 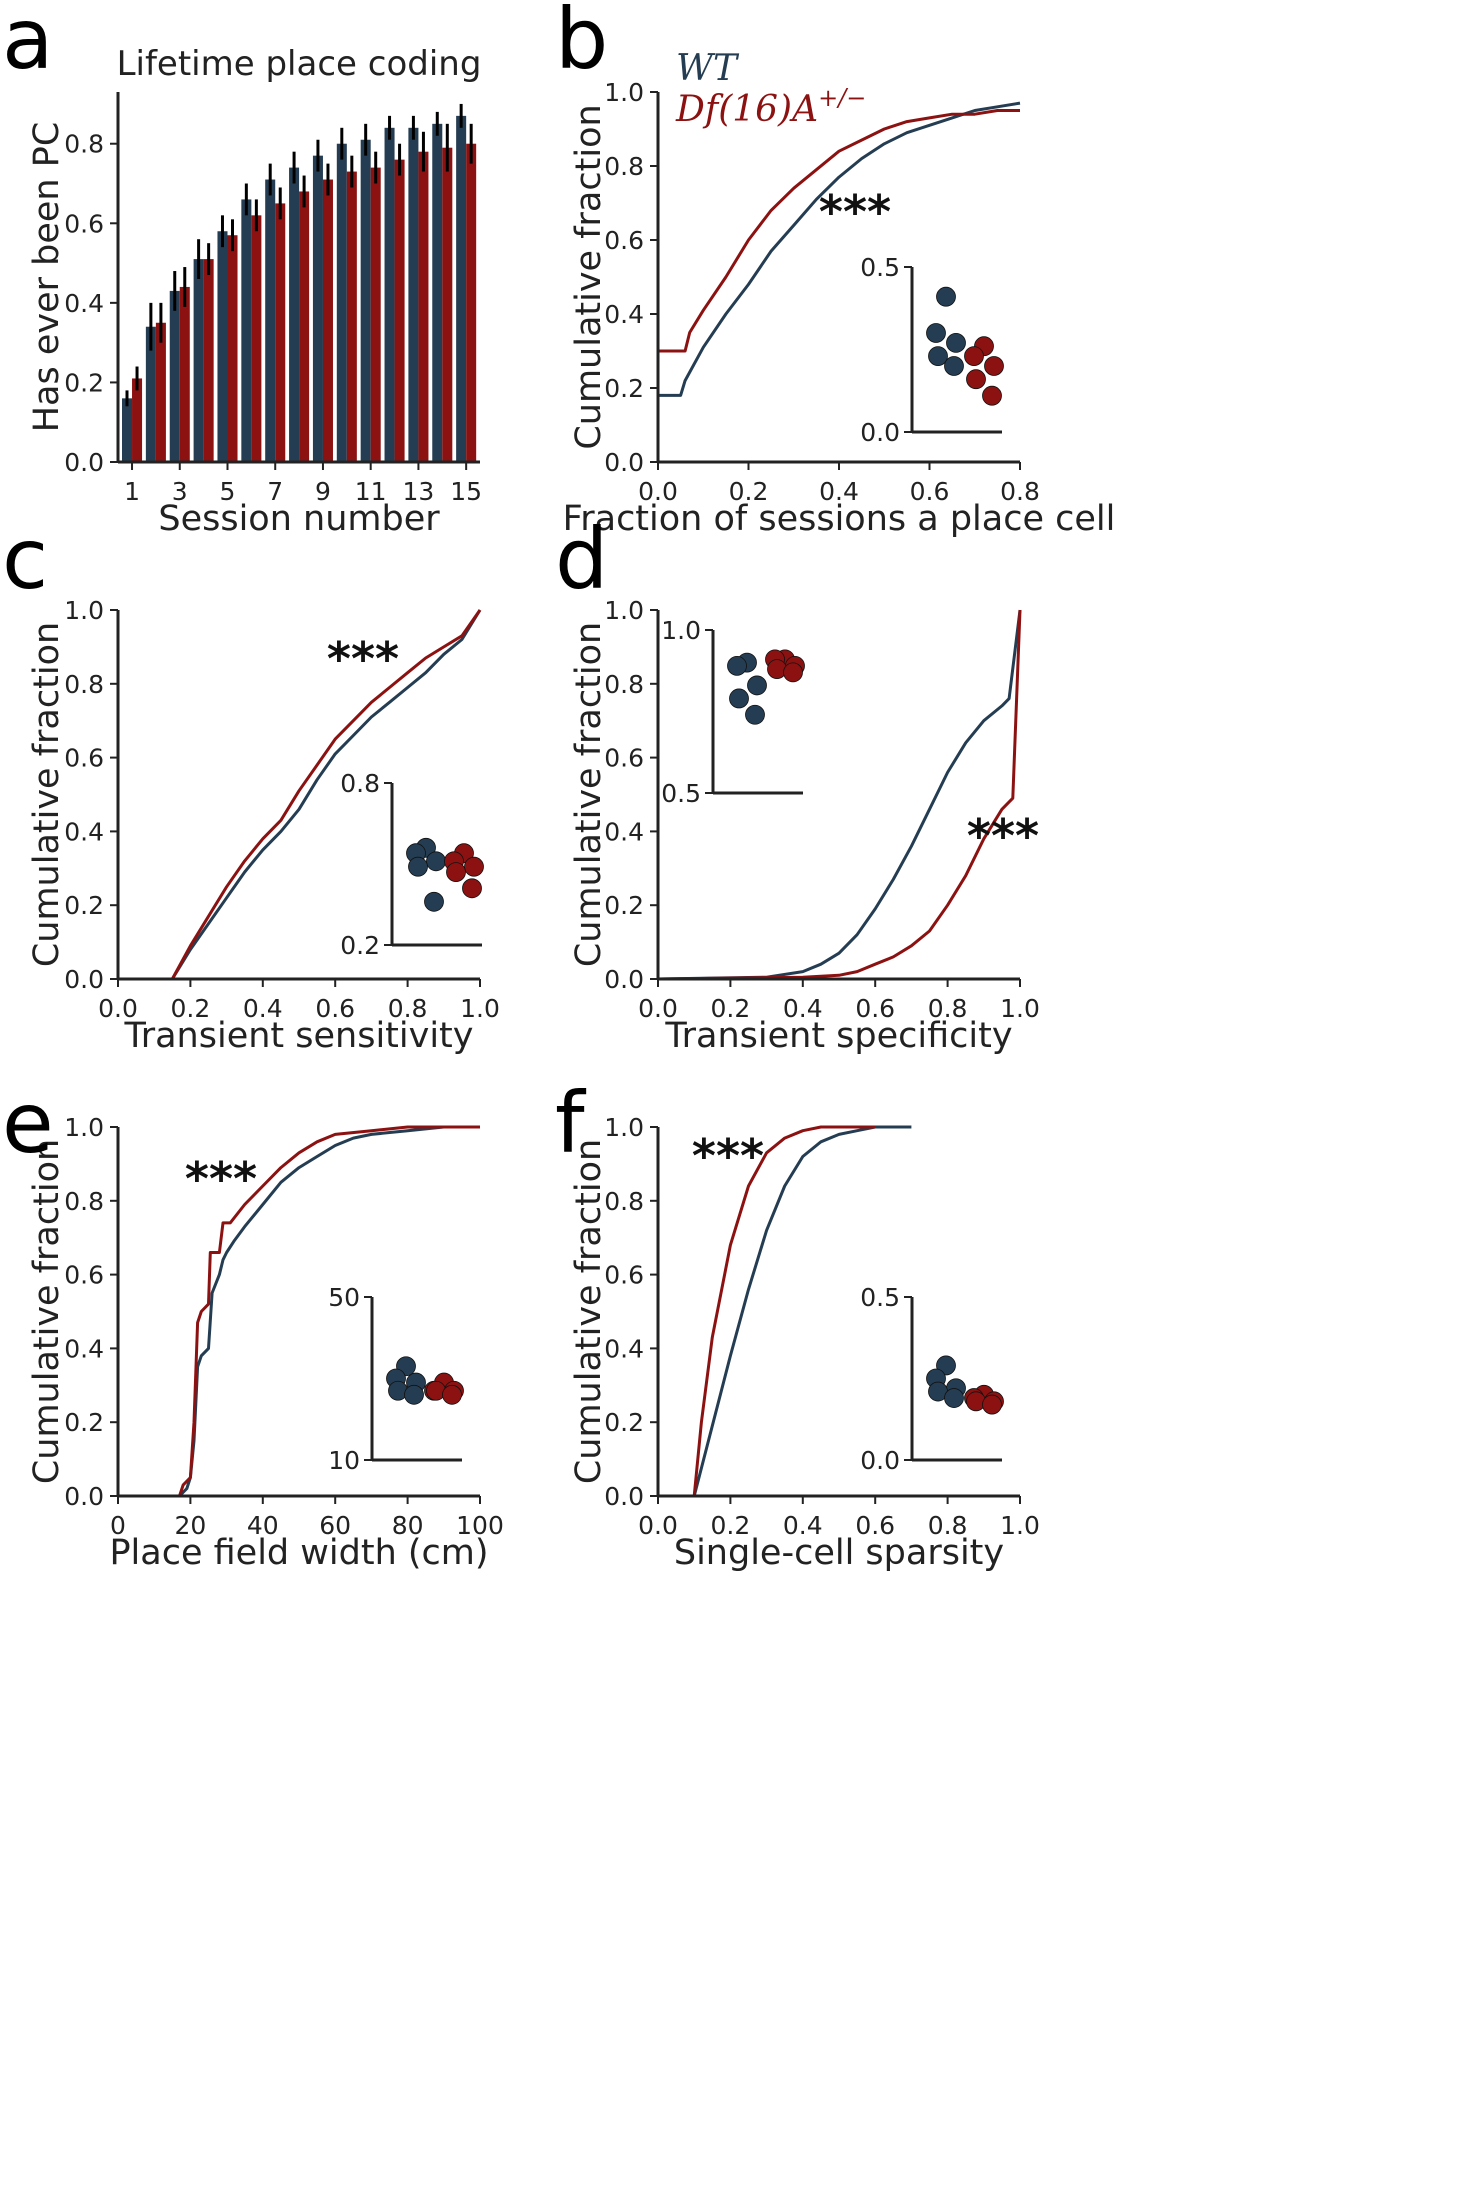 I want to click on e-xtick-label: 60, so click(x=335, y=1525).